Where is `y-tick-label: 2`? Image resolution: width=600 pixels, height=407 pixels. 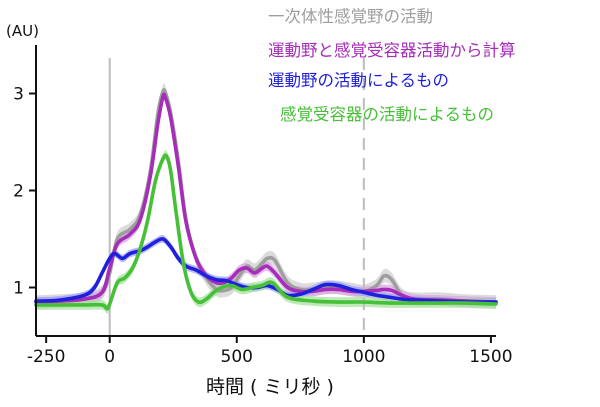
y-tick-label: 2 is located at coordinates (18, 192).